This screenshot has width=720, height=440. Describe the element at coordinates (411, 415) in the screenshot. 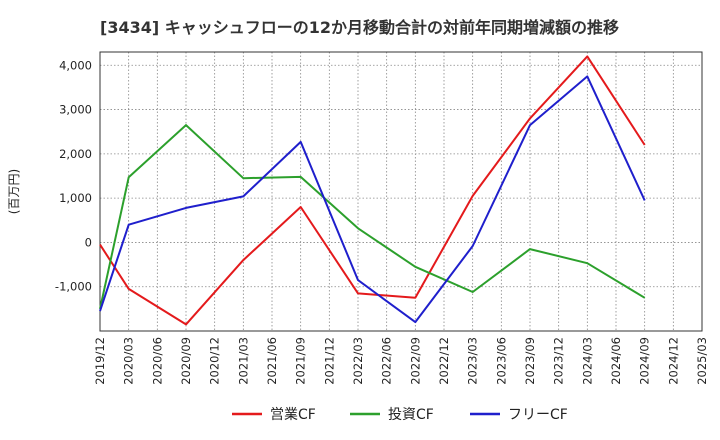

I see `legend-label: 投資CF` at that location.